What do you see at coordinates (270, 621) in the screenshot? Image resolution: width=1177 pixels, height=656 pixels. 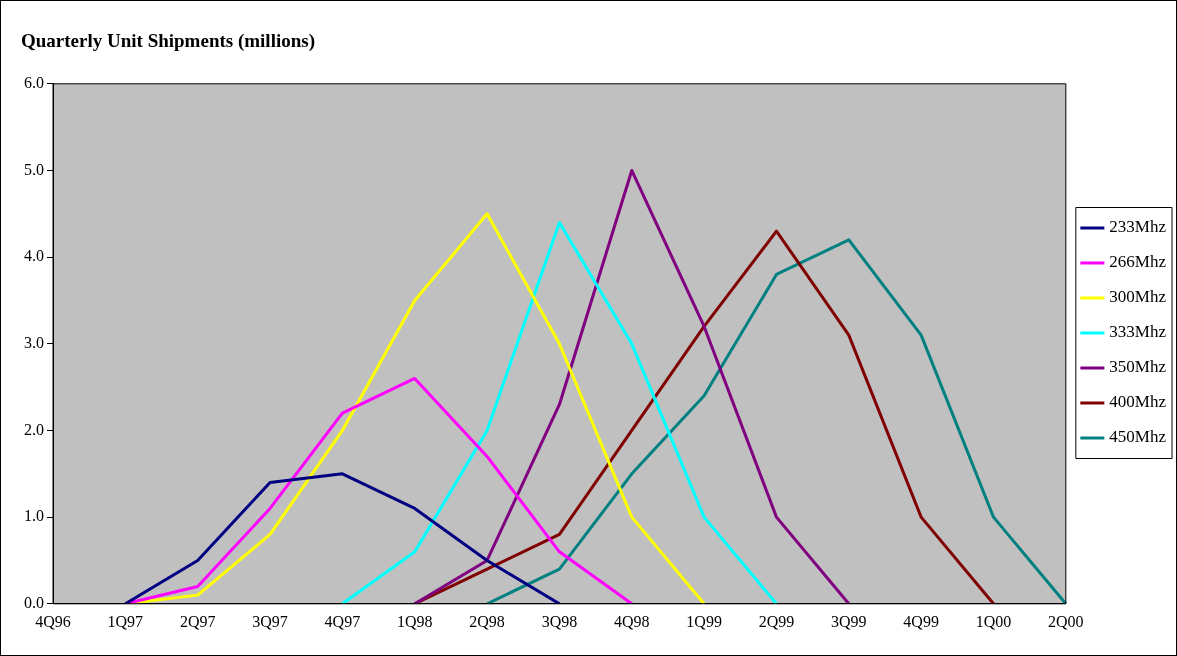 I see `x-tick-label: 3Q97` at bounding box center [270, 621].